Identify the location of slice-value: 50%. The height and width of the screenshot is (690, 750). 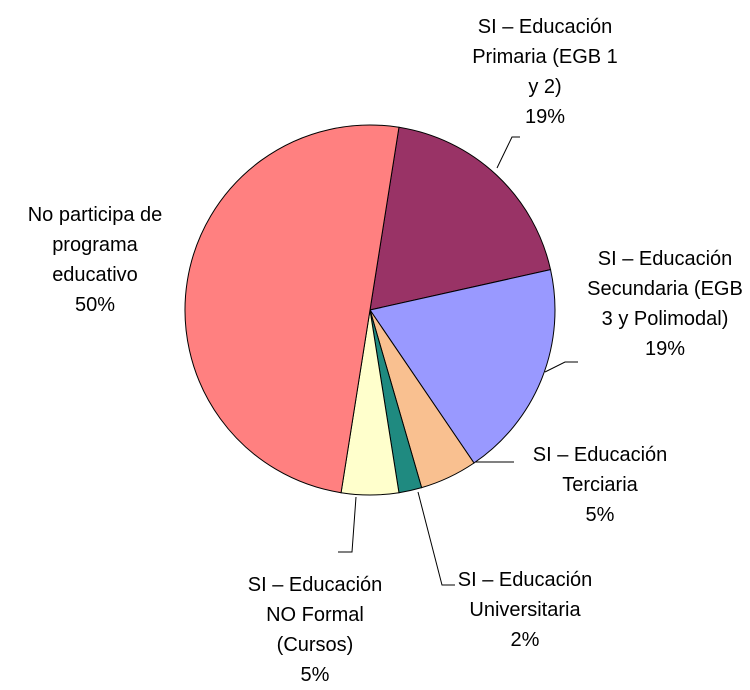
(95, 305).